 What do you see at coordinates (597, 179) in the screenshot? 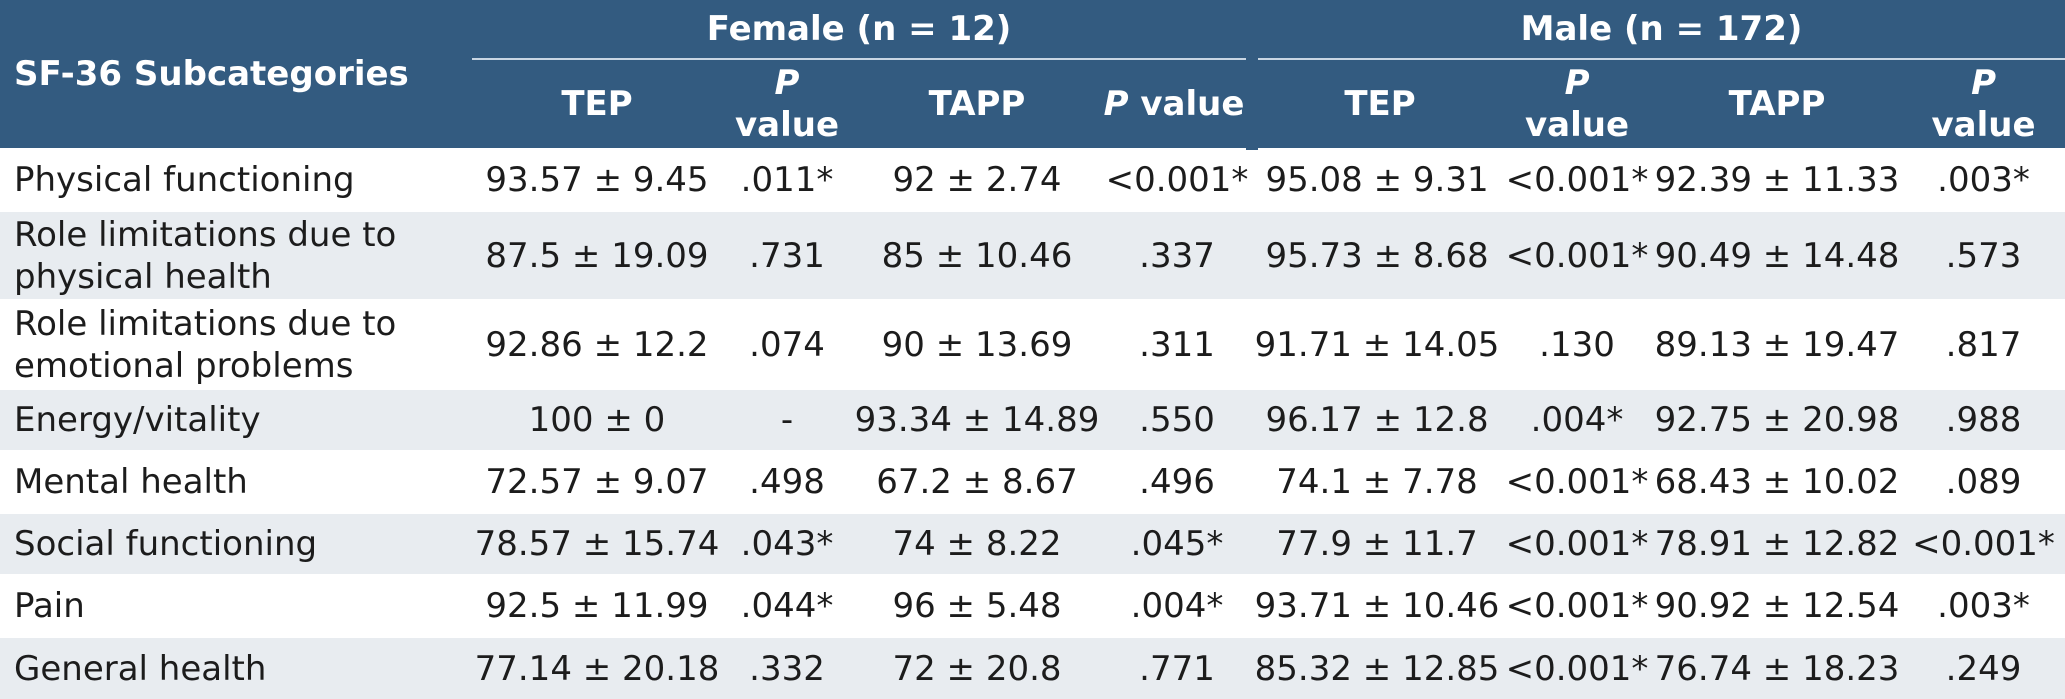
I see `cell-female-tep: 93.57 ± 9.45` at bounding box center [597, 179].